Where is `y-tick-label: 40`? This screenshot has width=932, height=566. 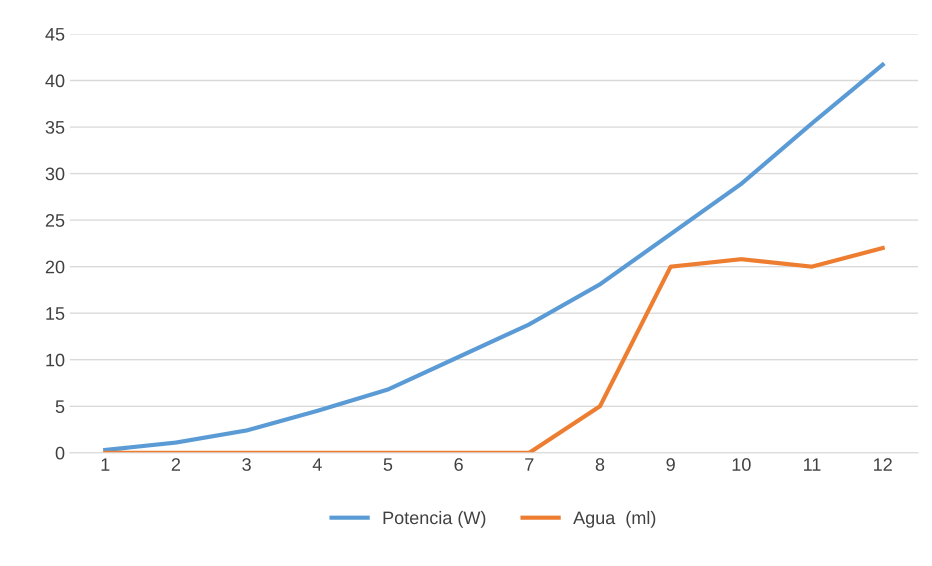
y-tick-label: 40 is located at coordinates (54, 81).